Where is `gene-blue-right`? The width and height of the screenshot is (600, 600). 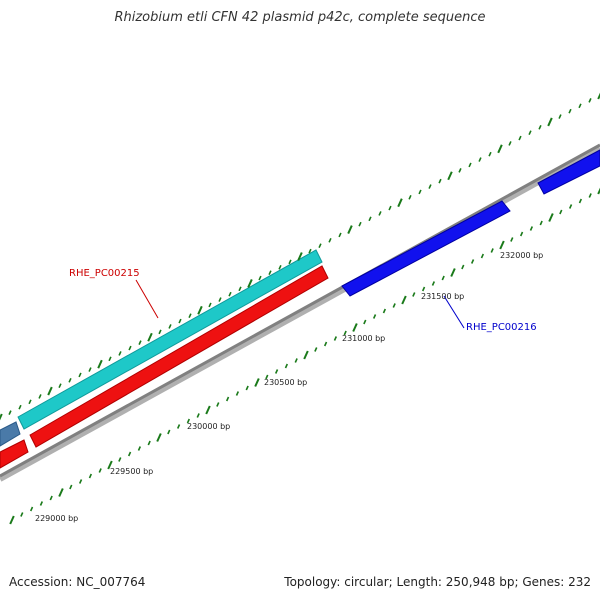 gene-blue-right is located at coordinates (568, 172).